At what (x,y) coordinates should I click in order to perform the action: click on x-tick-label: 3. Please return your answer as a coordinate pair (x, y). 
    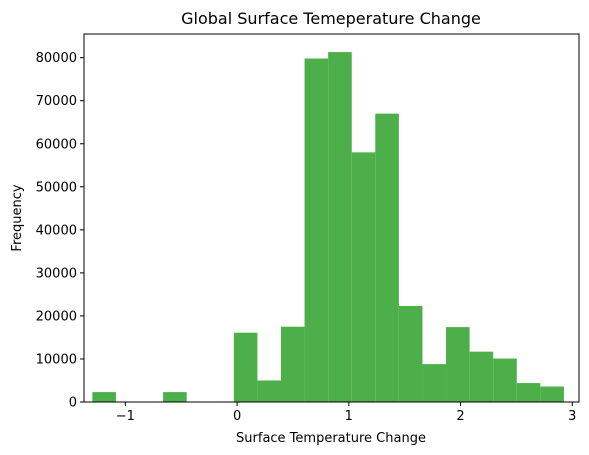
    Looking at the image, I should click on (572, 416).